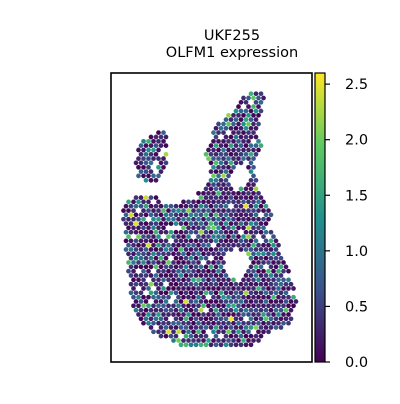  I want to click on colorbar-tick-label: 1.0, so click(356, 252).